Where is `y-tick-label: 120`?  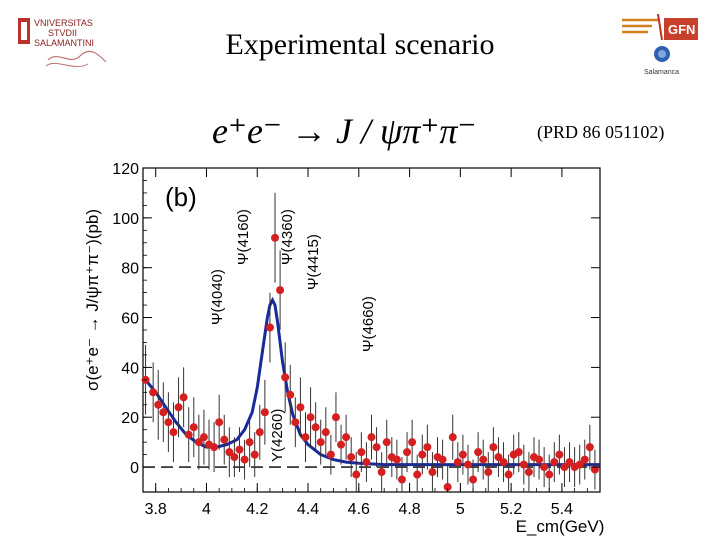 y-tick-label: 120 is located at coordinates (125, 169).